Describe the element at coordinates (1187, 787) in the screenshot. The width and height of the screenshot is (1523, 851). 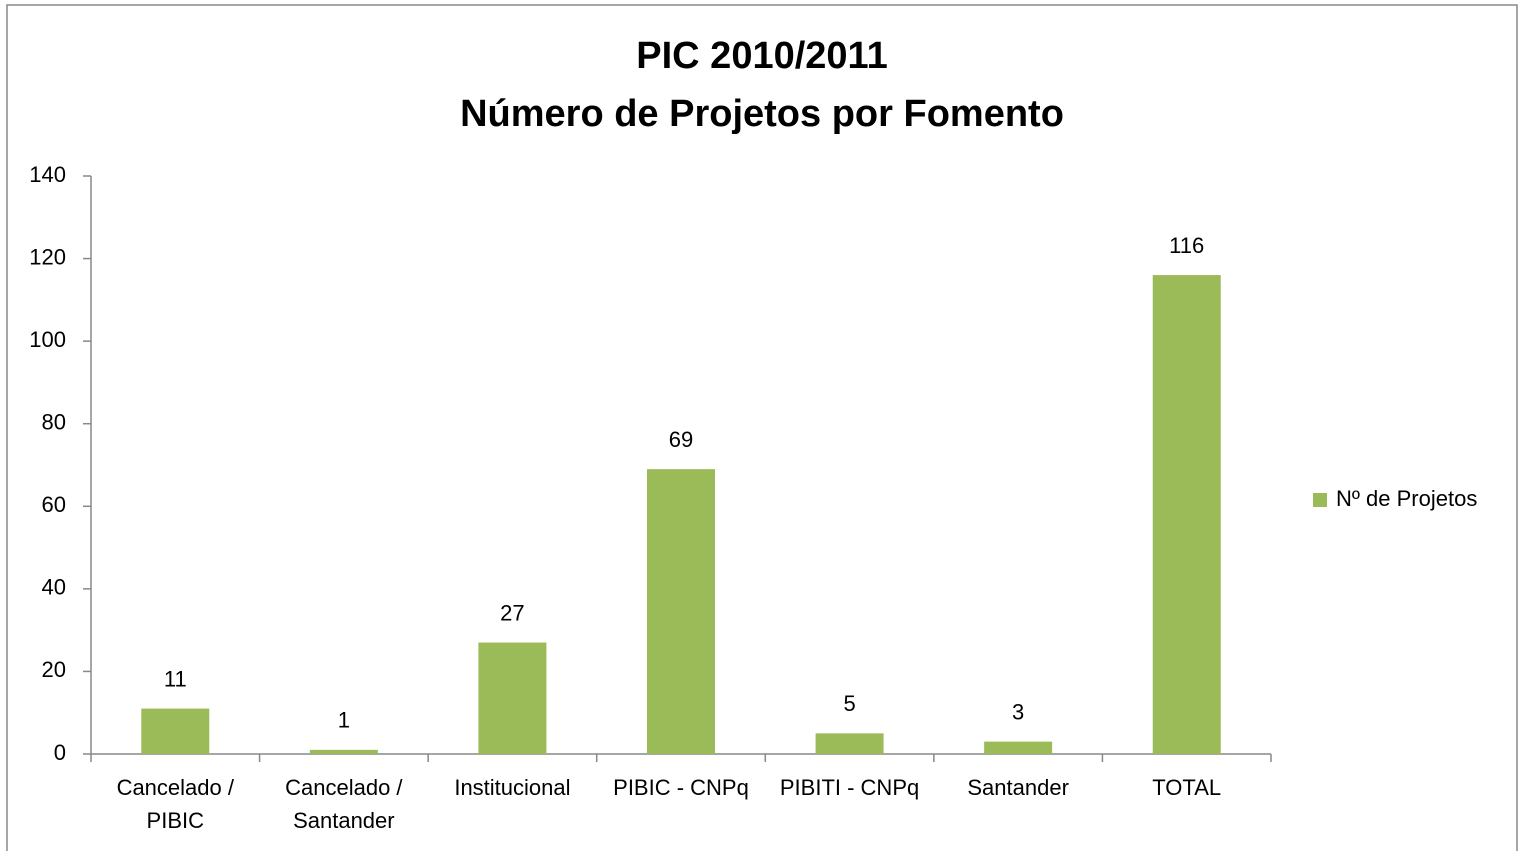
I see `x-tick-label: TOTAL` at that location.